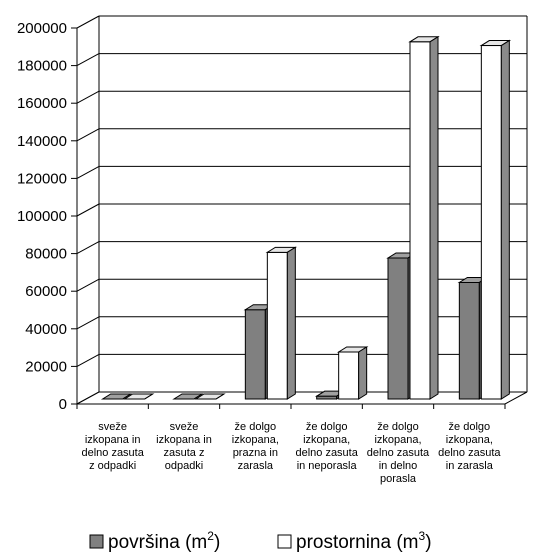 The width and height of the screenshot is (542, 560). I want to click on legend-label-sup: 2, so click(210, 536).